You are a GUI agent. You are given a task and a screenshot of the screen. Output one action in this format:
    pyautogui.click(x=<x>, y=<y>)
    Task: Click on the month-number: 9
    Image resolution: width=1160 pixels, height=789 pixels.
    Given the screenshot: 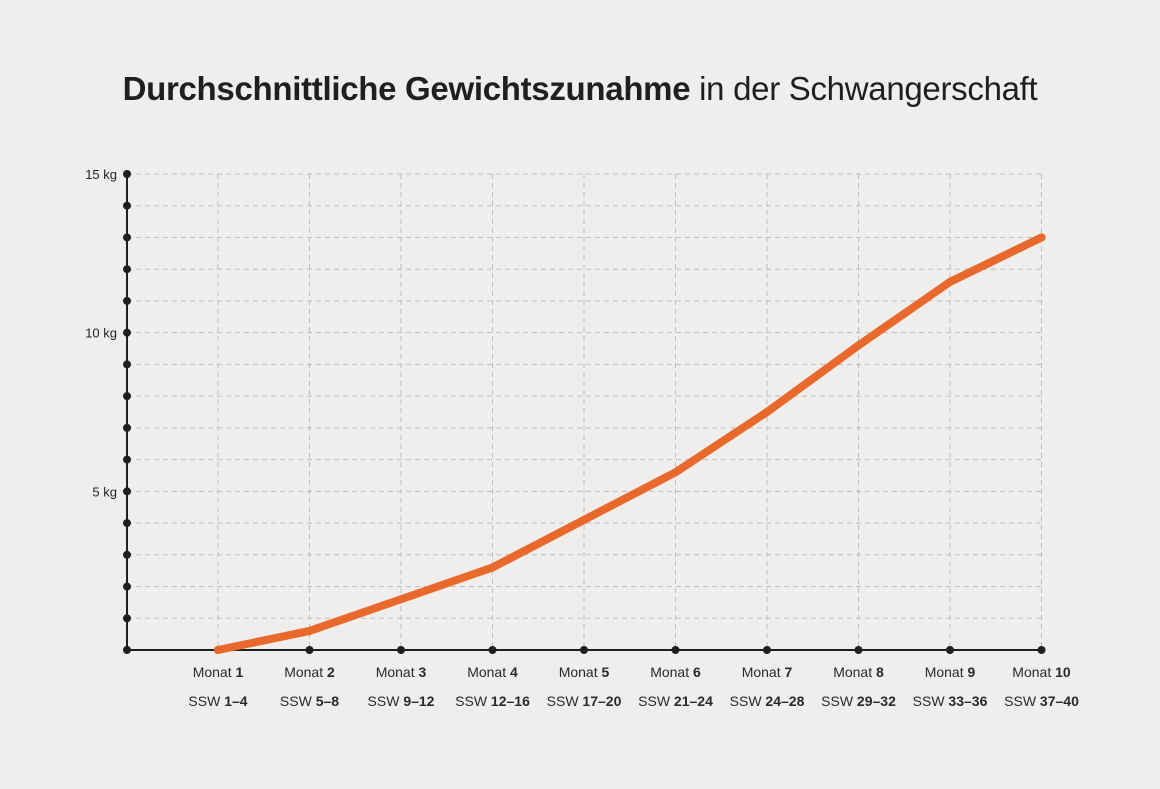 What is the action you would take?
    pyautogui.click(x=972, y=672)
    